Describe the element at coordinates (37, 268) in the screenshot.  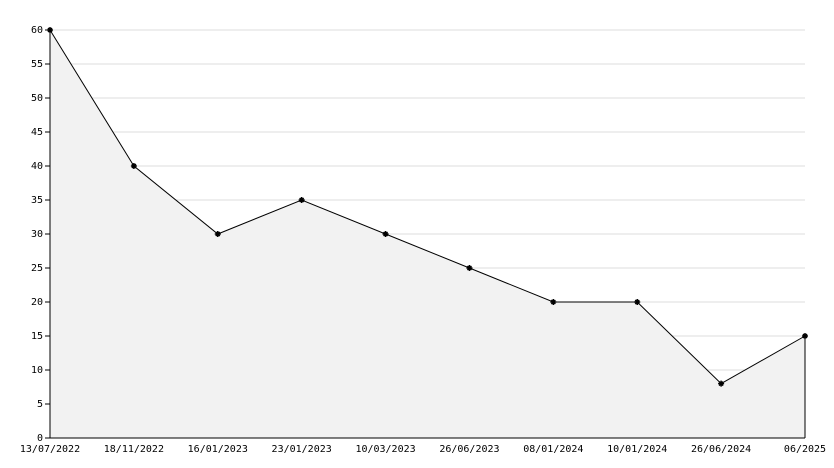
I see `y-tick-label: 25` at that location.